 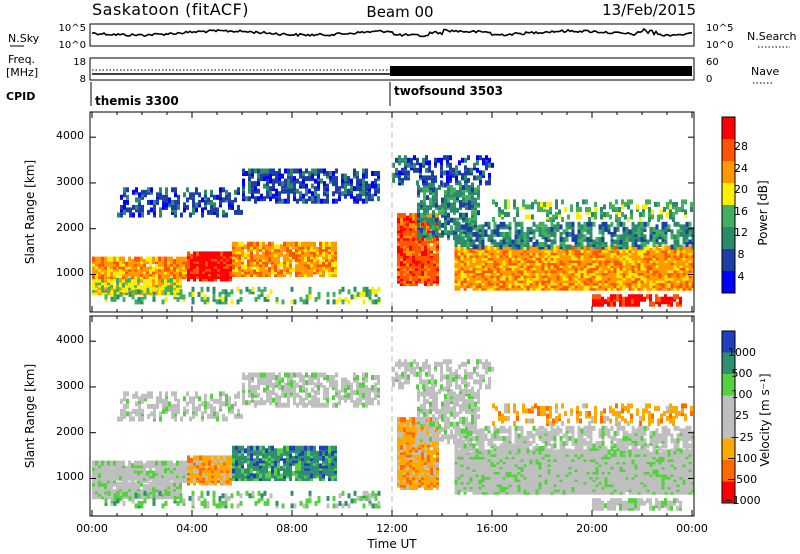 I want to click on power-ylabel: Slant Range [km], so click(x=30, y=212).